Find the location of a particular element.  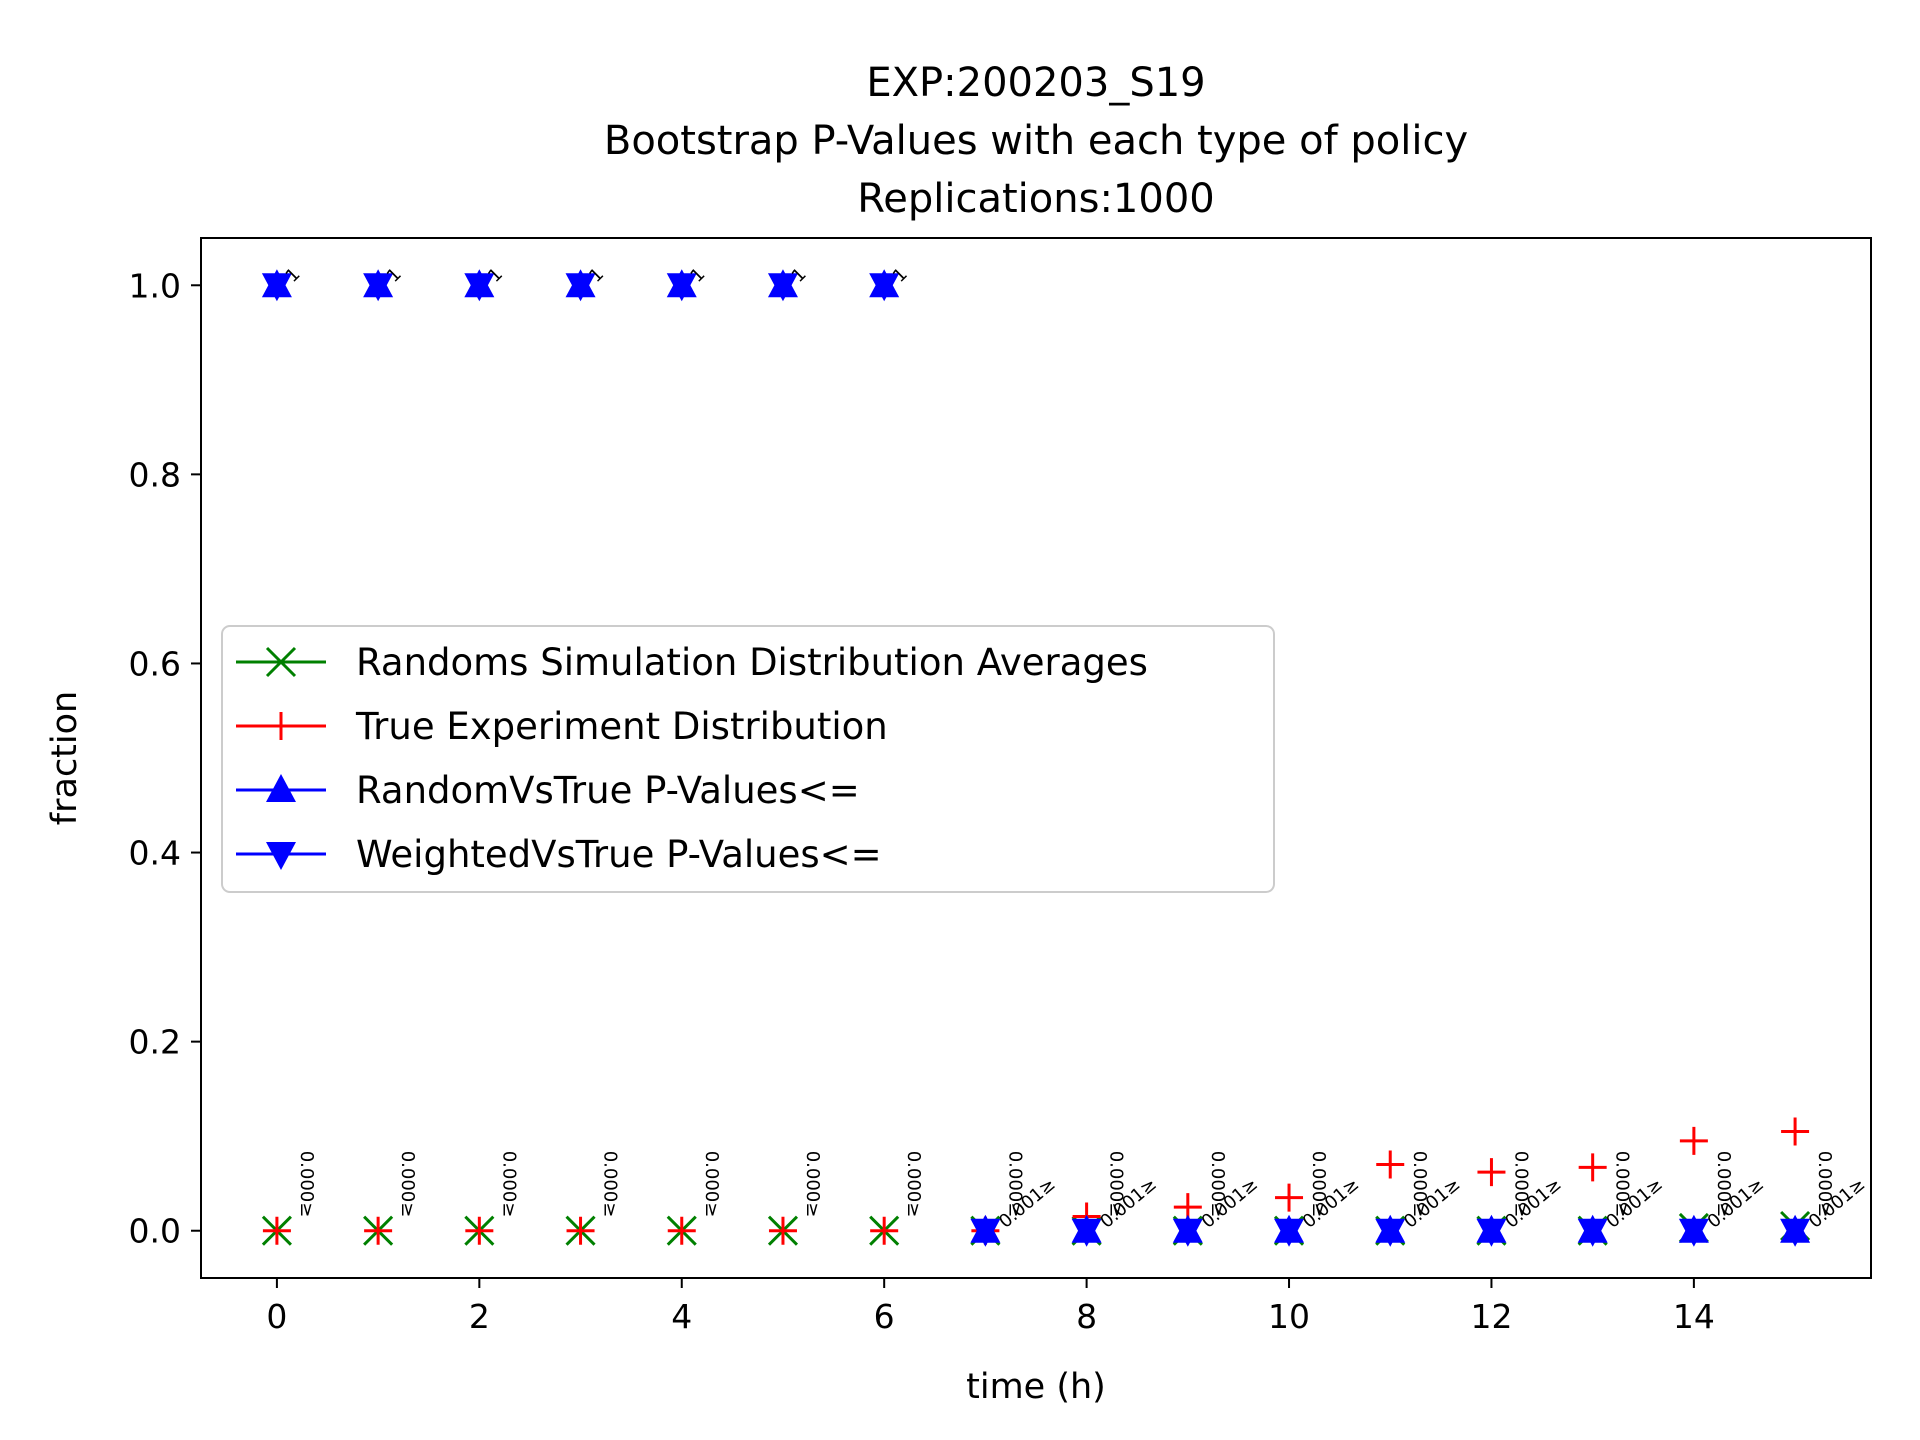

x-tick-label-5: 10 is located at coordinates (1289, 1316).